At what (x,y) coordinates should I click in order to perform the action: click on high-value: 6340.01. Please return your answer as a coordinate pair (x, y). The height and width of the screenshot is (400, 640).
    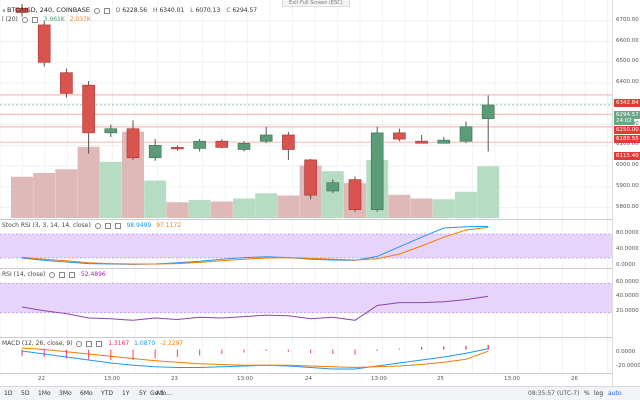
    Looking at the image, I should click on (172, 10).